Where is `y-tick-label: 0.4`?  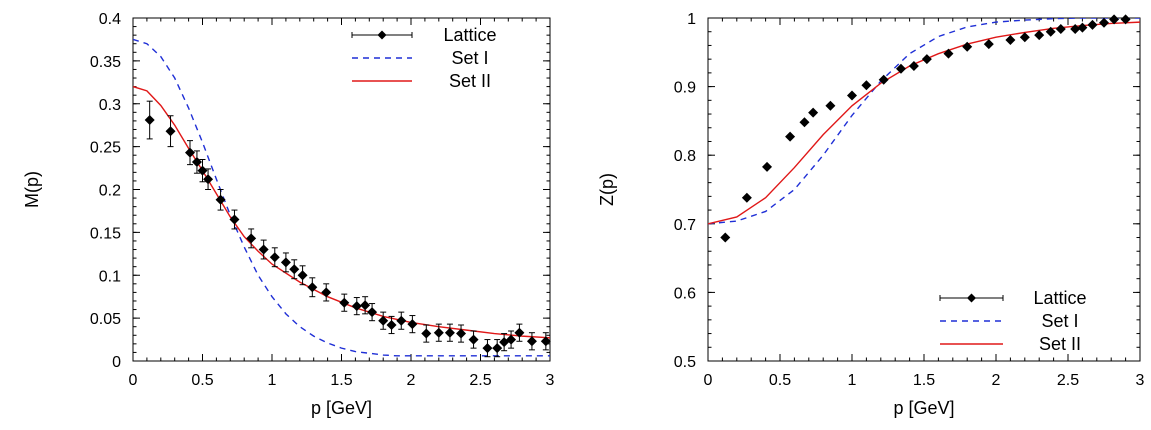
y-tick-label: 0.4 is located at coordinates (110, 19).